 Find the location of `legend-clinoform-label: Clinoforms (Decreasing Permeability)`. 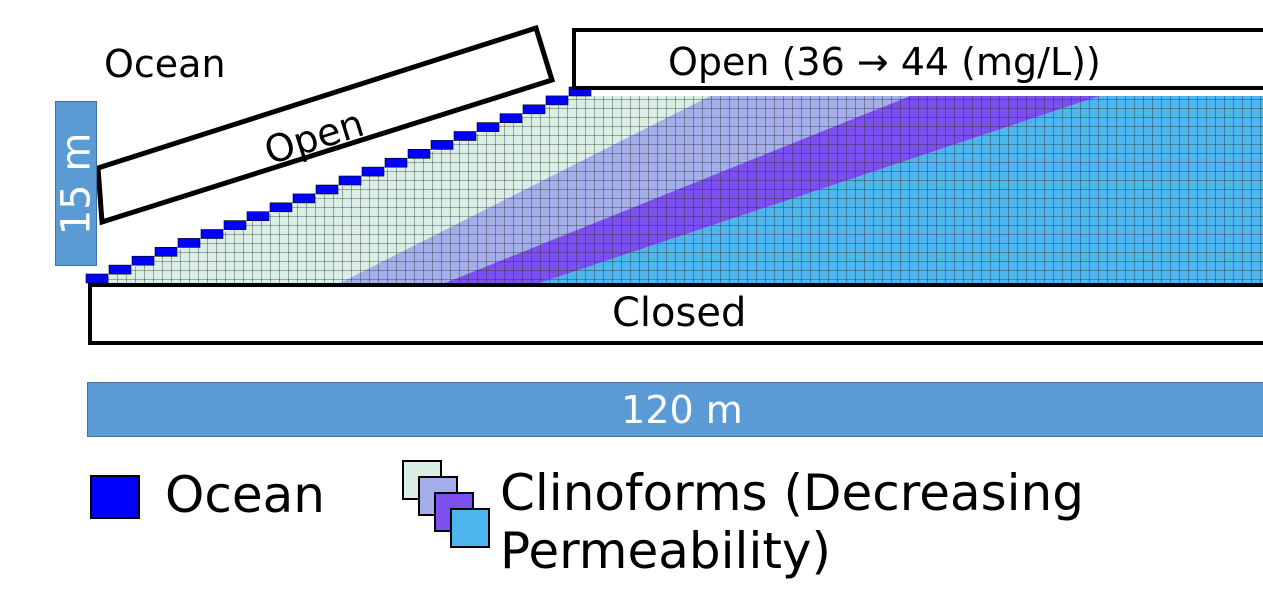

legend-clinoform-label: Clinoforms (Decreasing Permeability) is located at coordinates (792, 522).